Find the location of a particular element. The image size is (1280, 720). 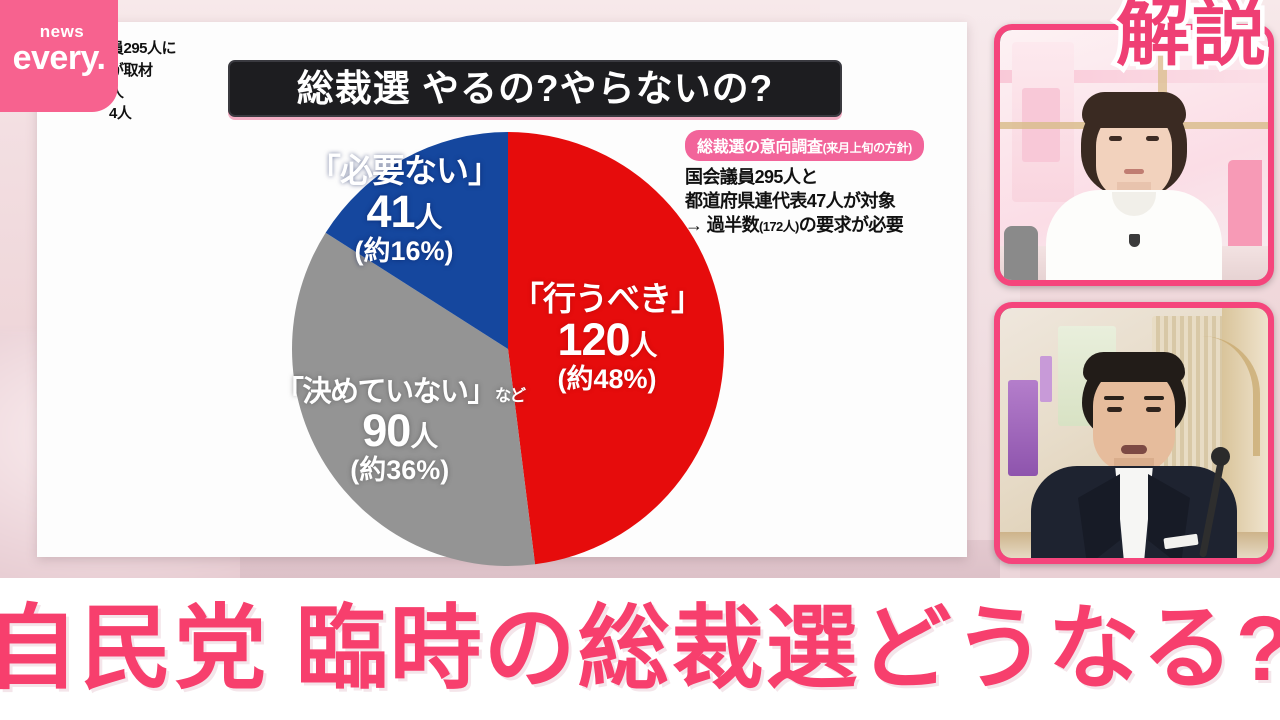

survey-line-3: → 過半数(172人)の要求が必要 is located at coordinates (804, 226).